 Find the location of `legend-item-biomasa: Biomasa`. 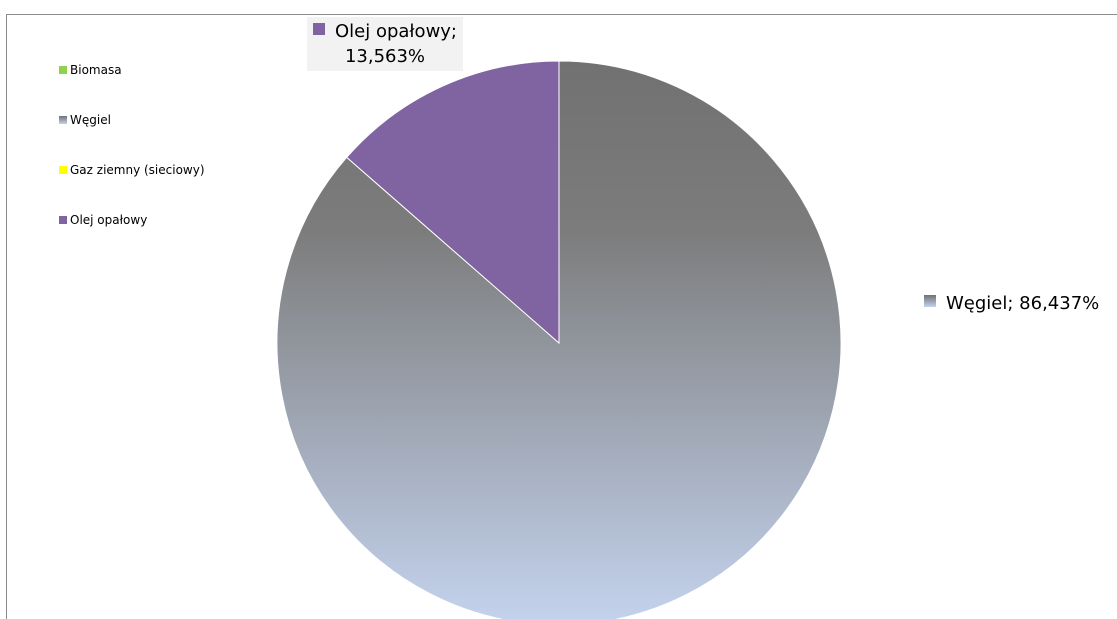

legend-item-biomasa: Biomasa is located at coordinates (90, 70).